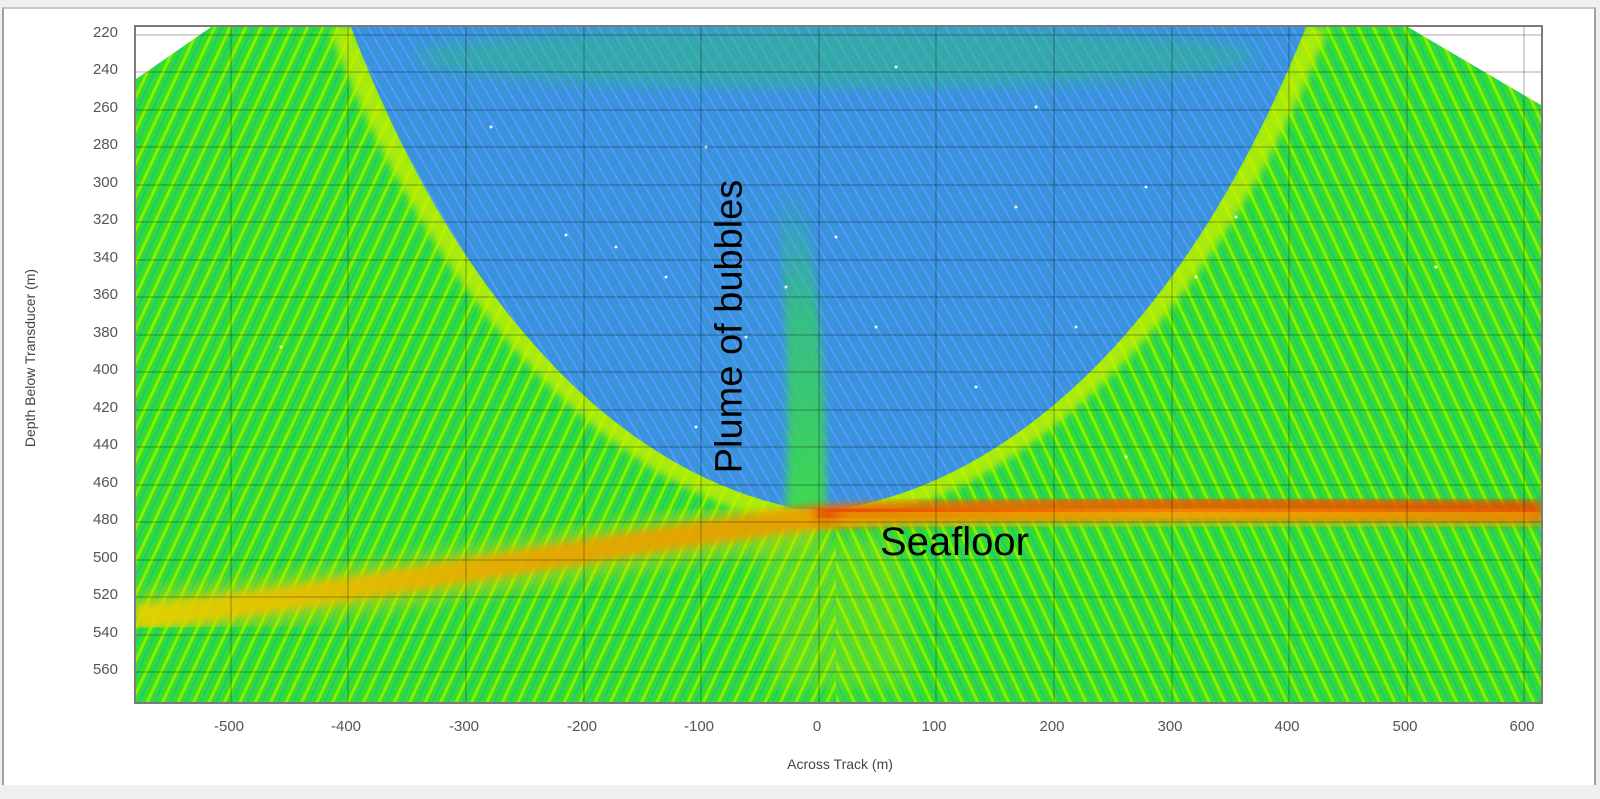 Image resolution: width=1600 pixels, height=799 pixels. Describe the element at coordinates (105, 519) in the screenshot. I see `y-tick: 480` at that location.